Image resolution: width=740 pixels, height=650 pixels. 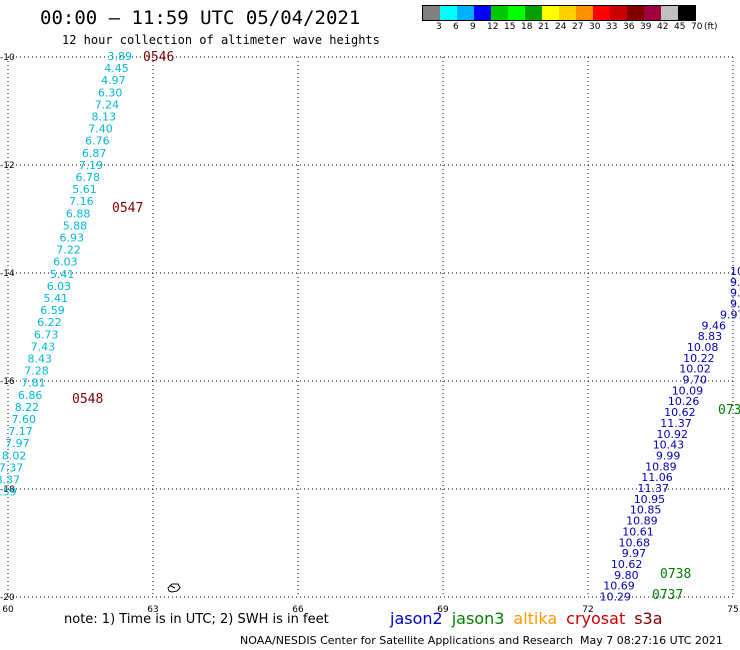 I want to click on wave-height-label: 7.24, so click(x=107, y=104).